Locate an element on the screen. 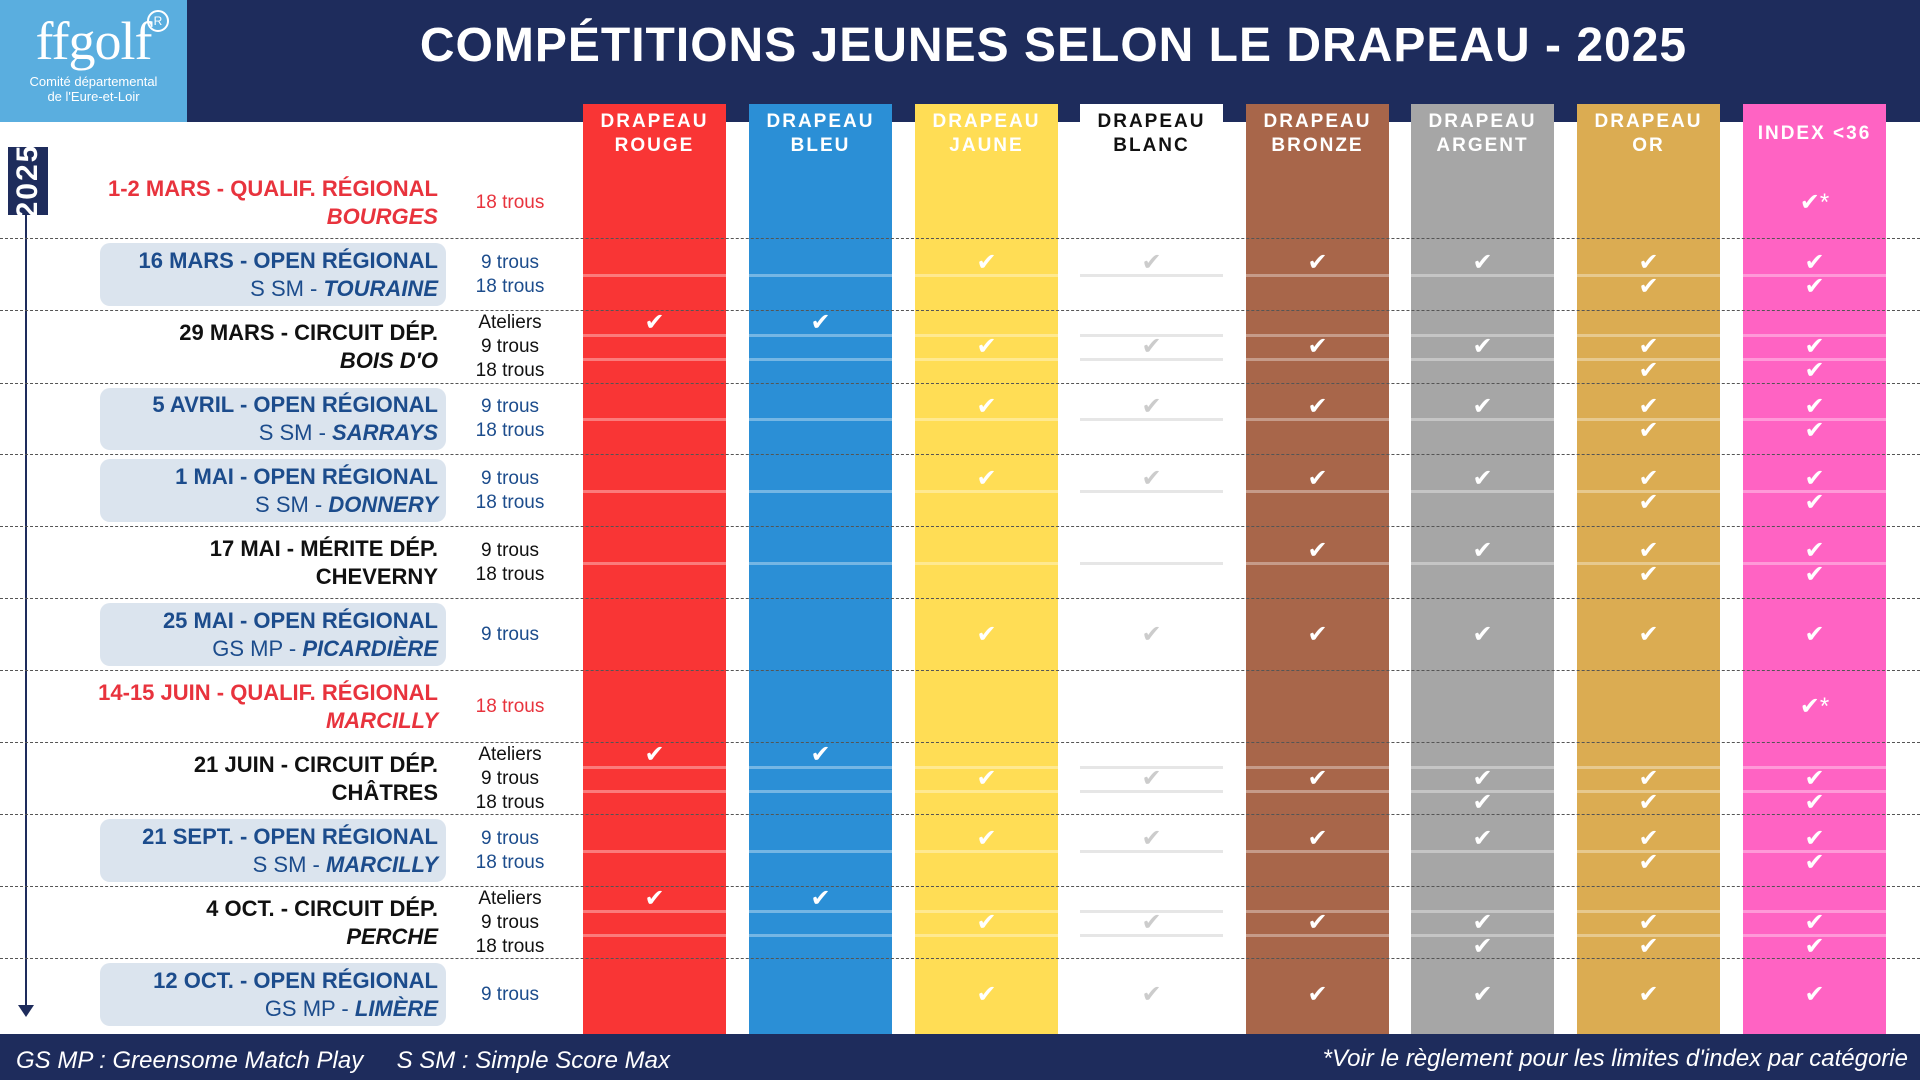 Image resolution: width=1920 pixels, height=1080 pixels. event-heading: 1 MAI - OPEN RÉGIONAL is located at coordinates (306, 477).